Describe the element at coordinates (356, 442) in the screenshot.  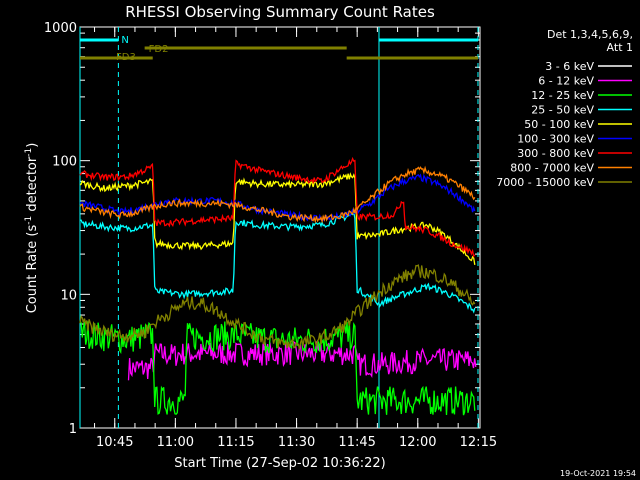
I see `x-tick-label: 11:45` at that location.